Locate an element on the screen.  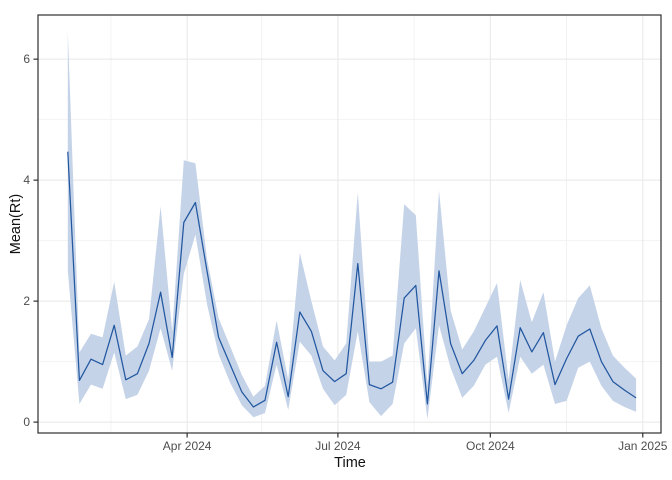
y-tick-label: 4 is located at coordinates (26, 180).